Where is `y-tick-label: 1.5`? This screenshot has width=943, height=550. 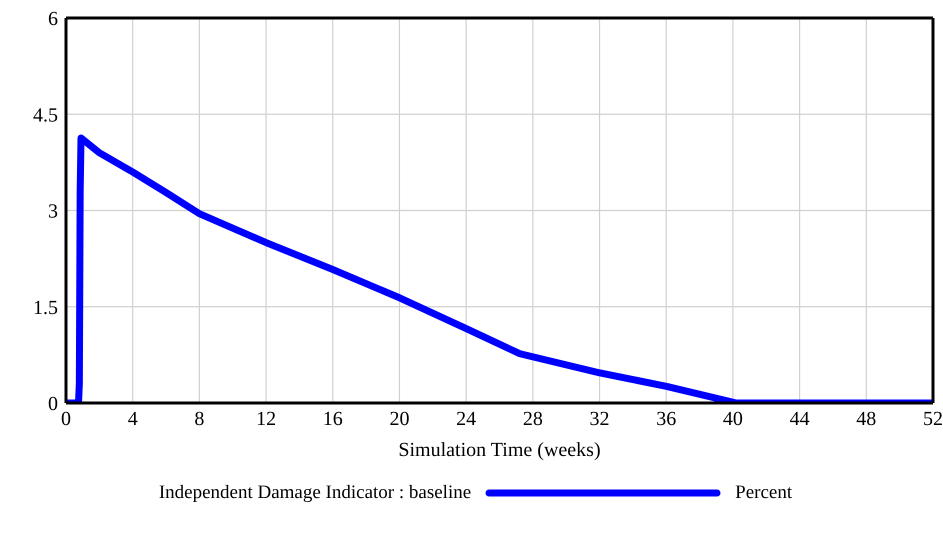
y-tick-label: 1.5 is located at coordinates (45, 307).